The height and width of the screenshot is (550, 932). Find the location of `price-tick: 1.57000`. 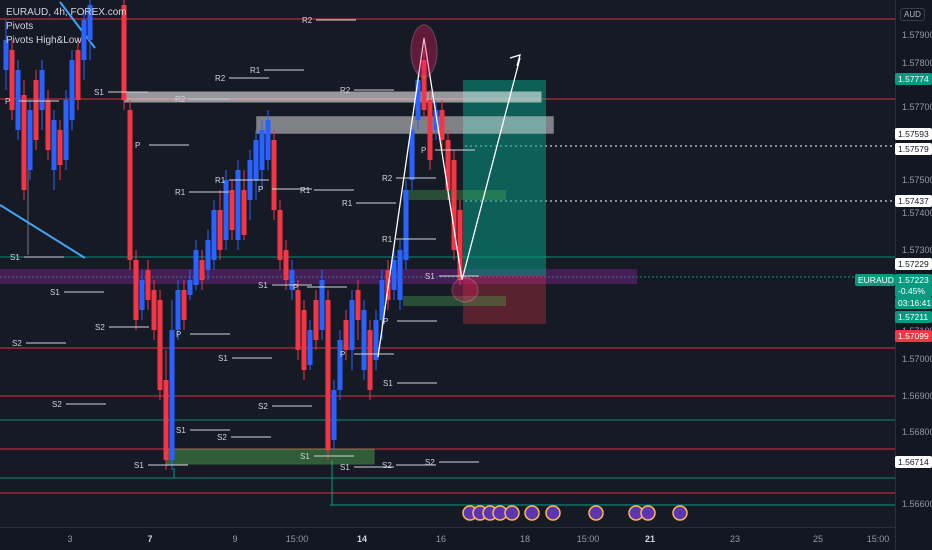

price-tick: 1.57000 is located at coordinates (917, 359).